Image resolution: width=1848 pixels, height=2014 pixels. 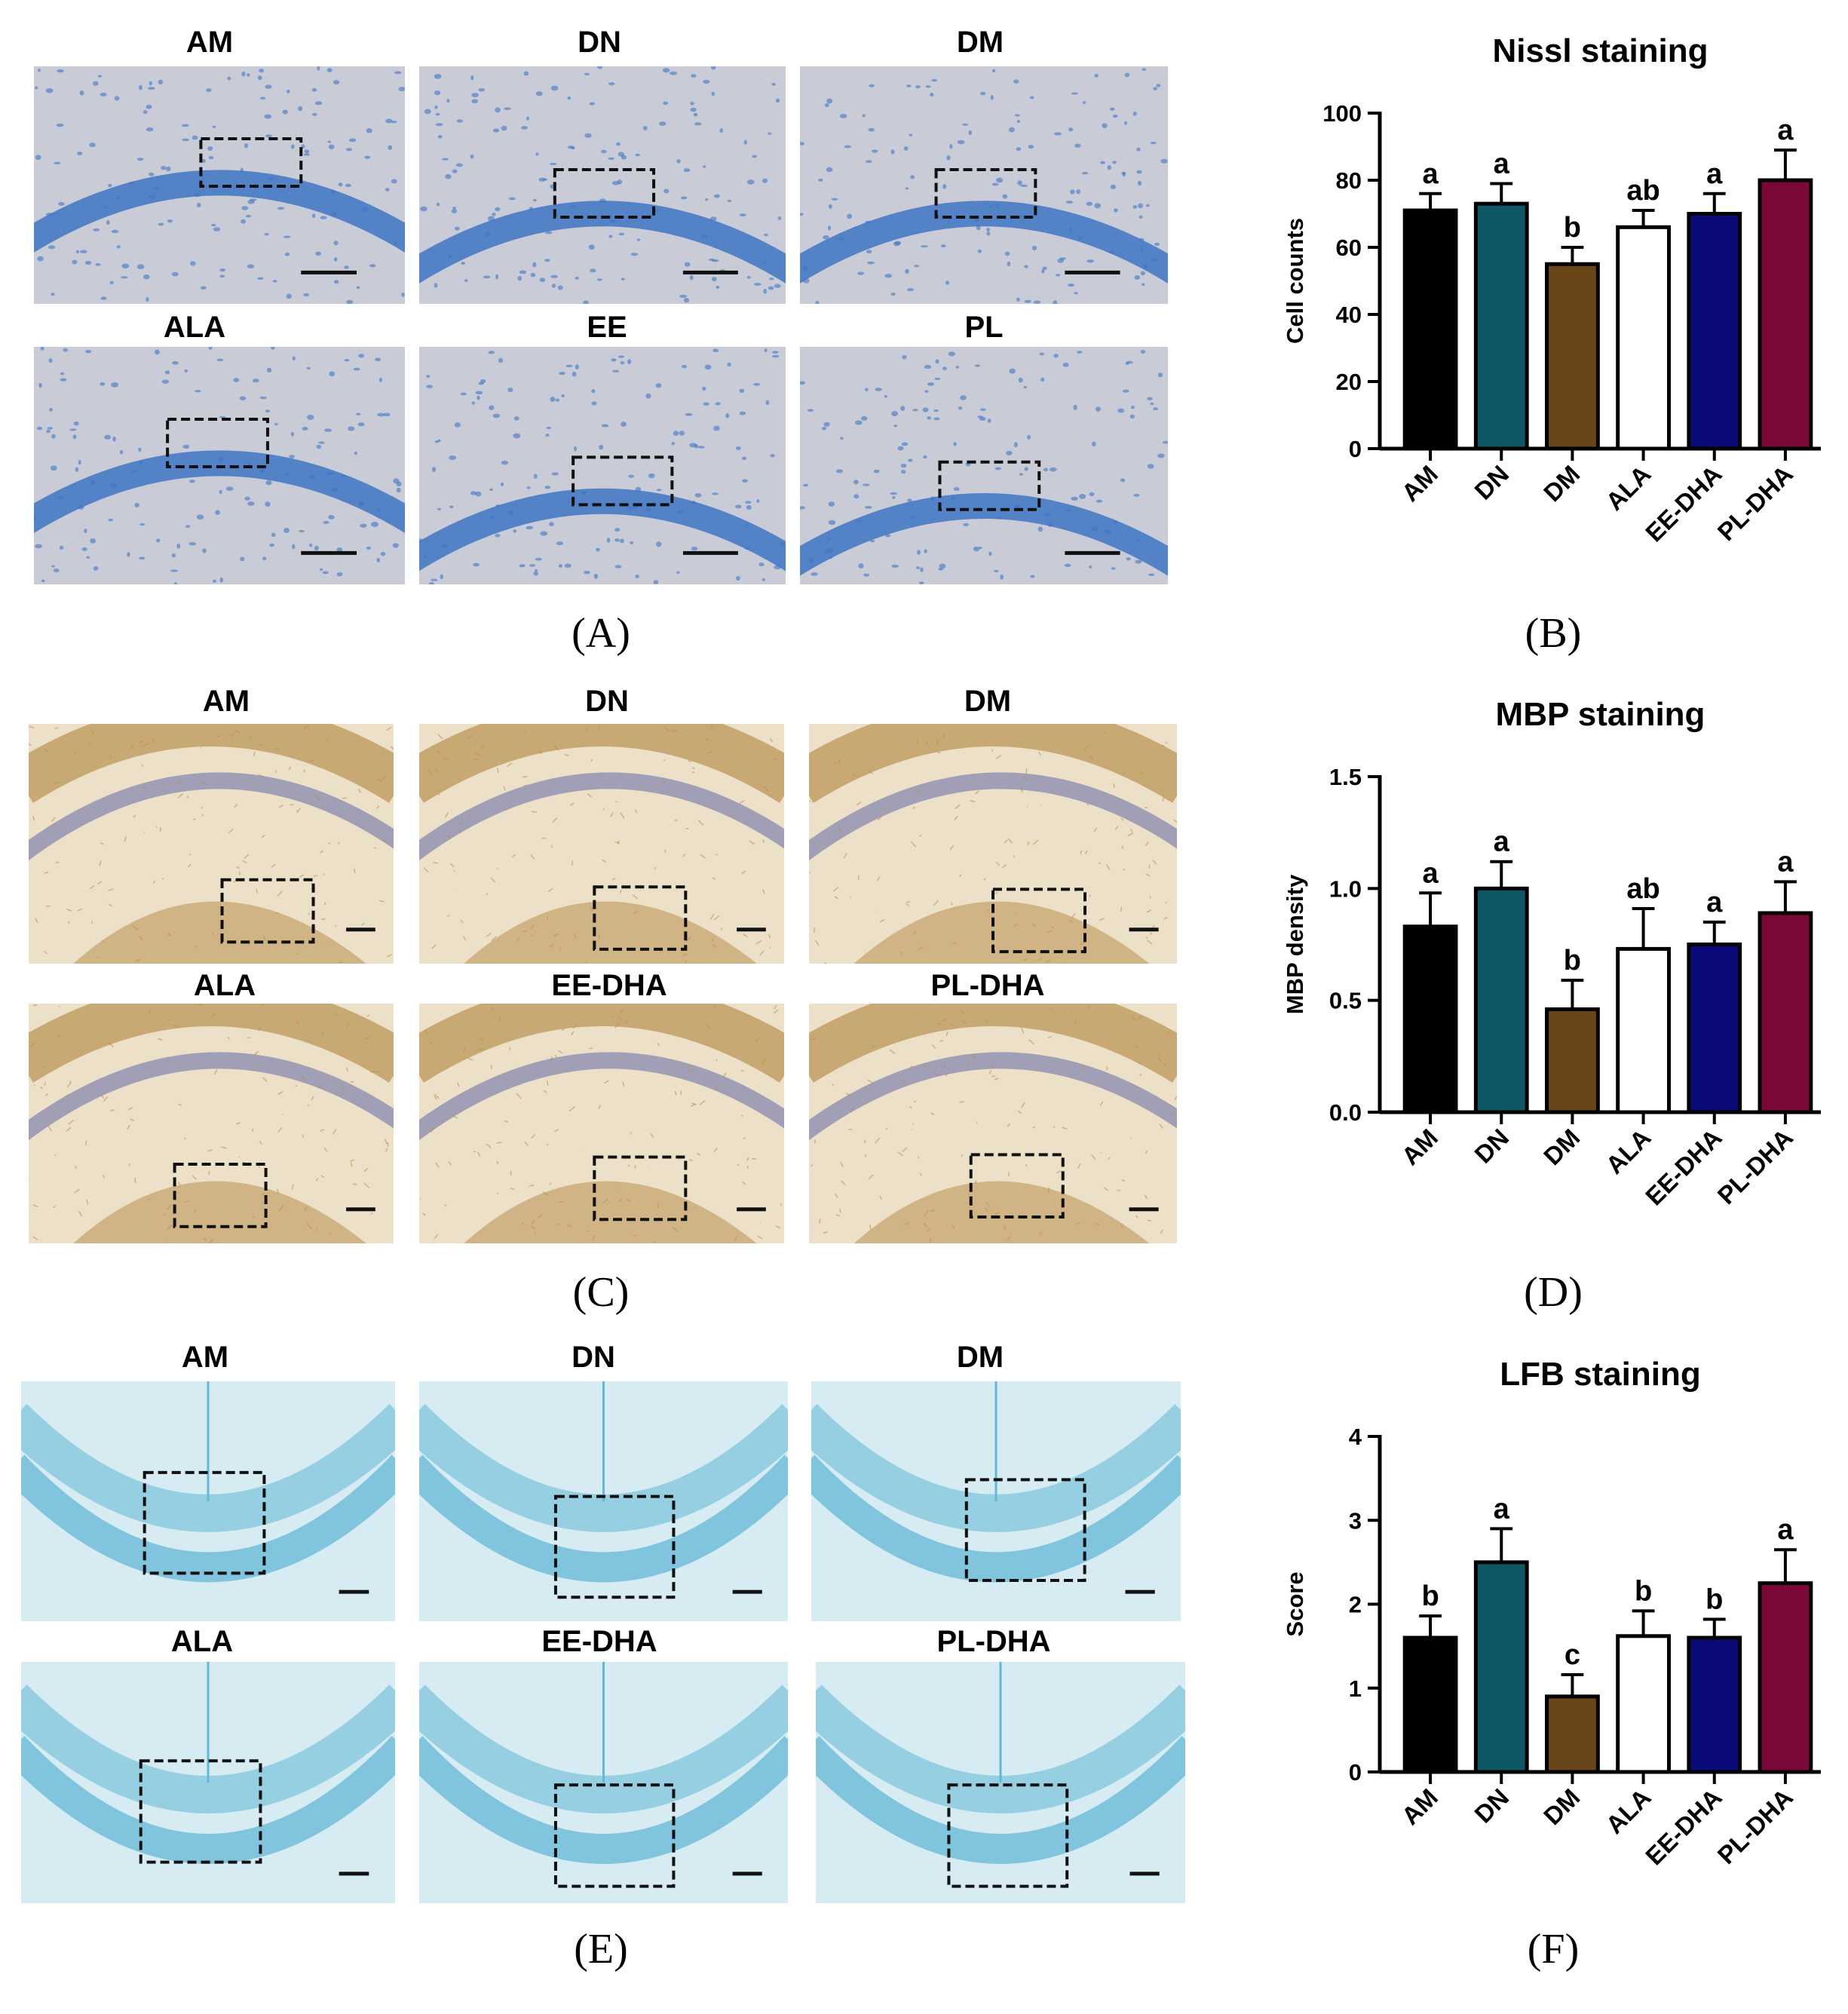 I want to click on panel-label-e: (E), so click(x=601, y=1949).